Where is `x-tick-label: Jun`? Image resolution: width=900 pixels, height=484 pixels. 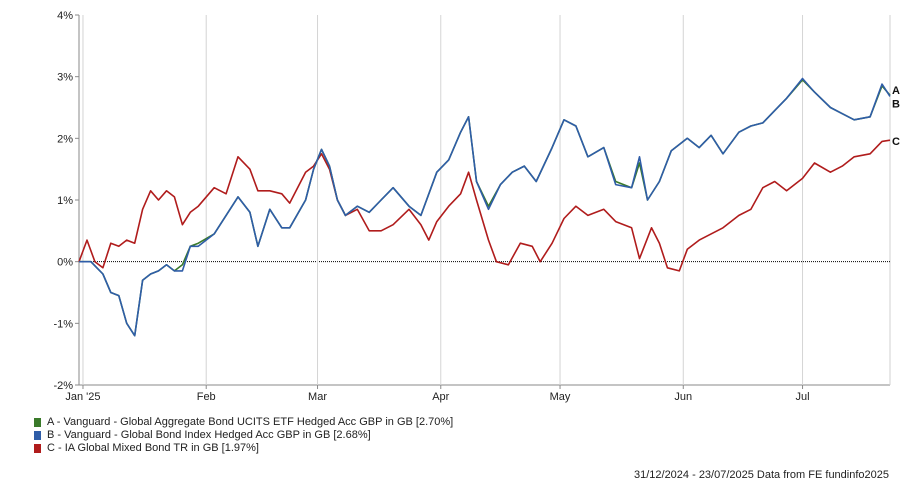
x-tick-label: Jun is located at coordinates (683, 397).